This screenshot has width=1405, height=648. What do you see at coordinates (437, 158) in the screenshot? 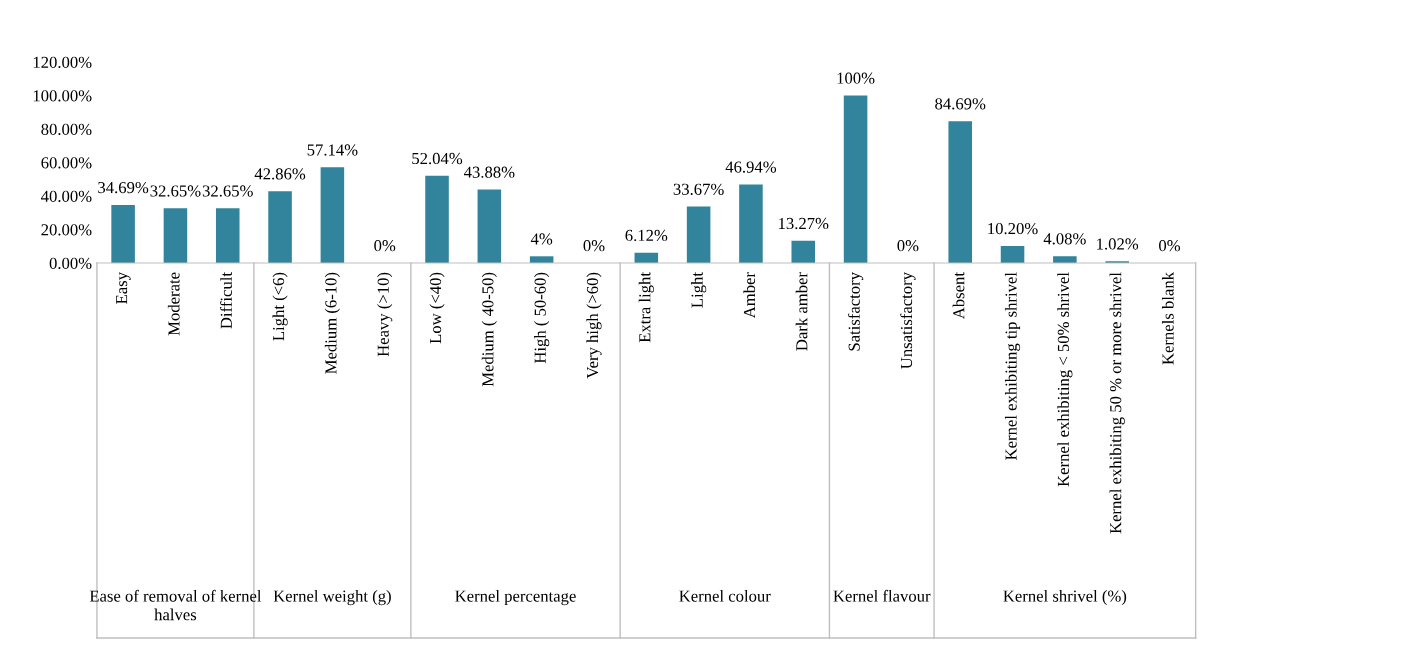
I see `data-label: 52.04%` at bounding box center [437, 158].